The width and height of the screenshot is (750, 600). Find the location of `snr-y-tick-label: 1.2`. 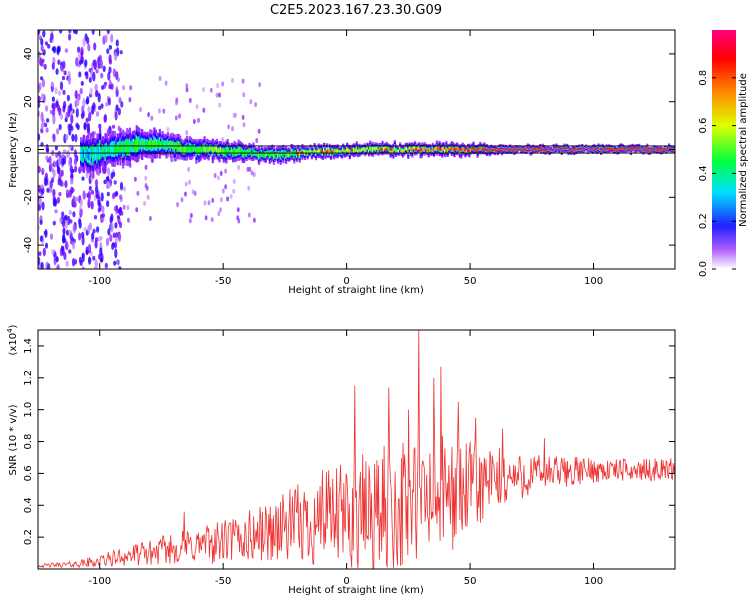

snr-y-tick-label: 1.2 is located at coordinates (28, 378).